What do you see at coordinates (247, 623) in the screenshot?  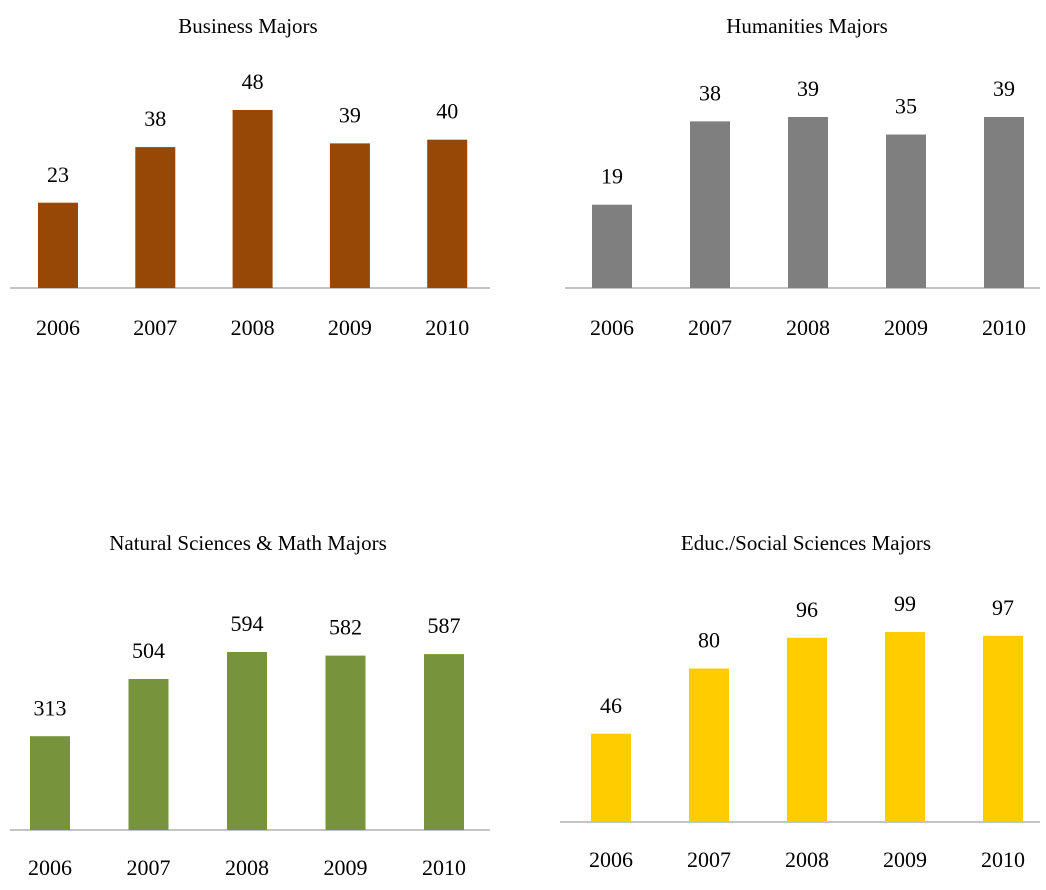 I see `data-label: 594` at bounding box center [247, 623].